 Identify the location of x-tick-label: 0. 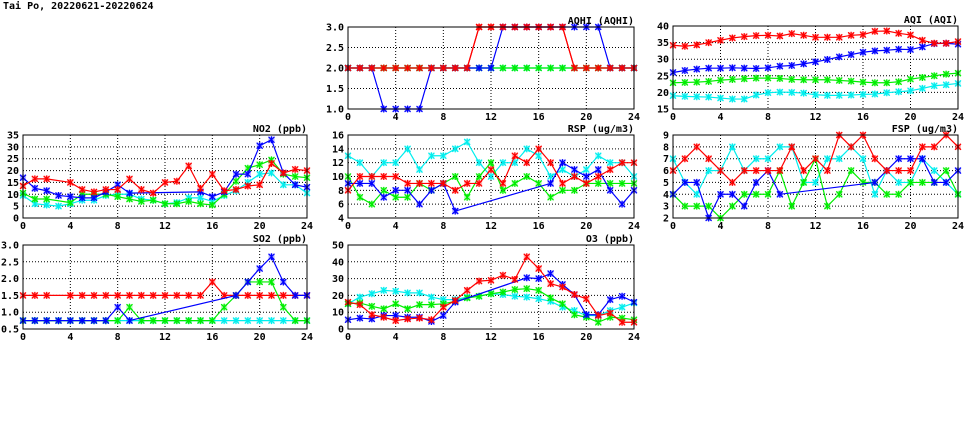
(673, 226).